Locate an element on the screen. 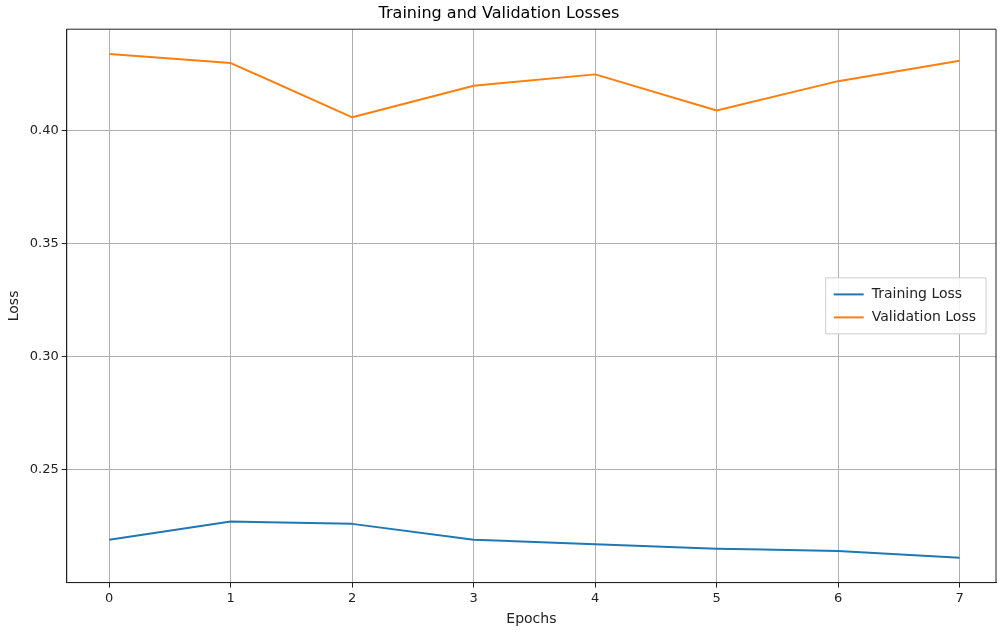 Image resolution: width=1002 pixels, height=632 pixels. x-tick-label: 7 is located at coordinates (959, 597).